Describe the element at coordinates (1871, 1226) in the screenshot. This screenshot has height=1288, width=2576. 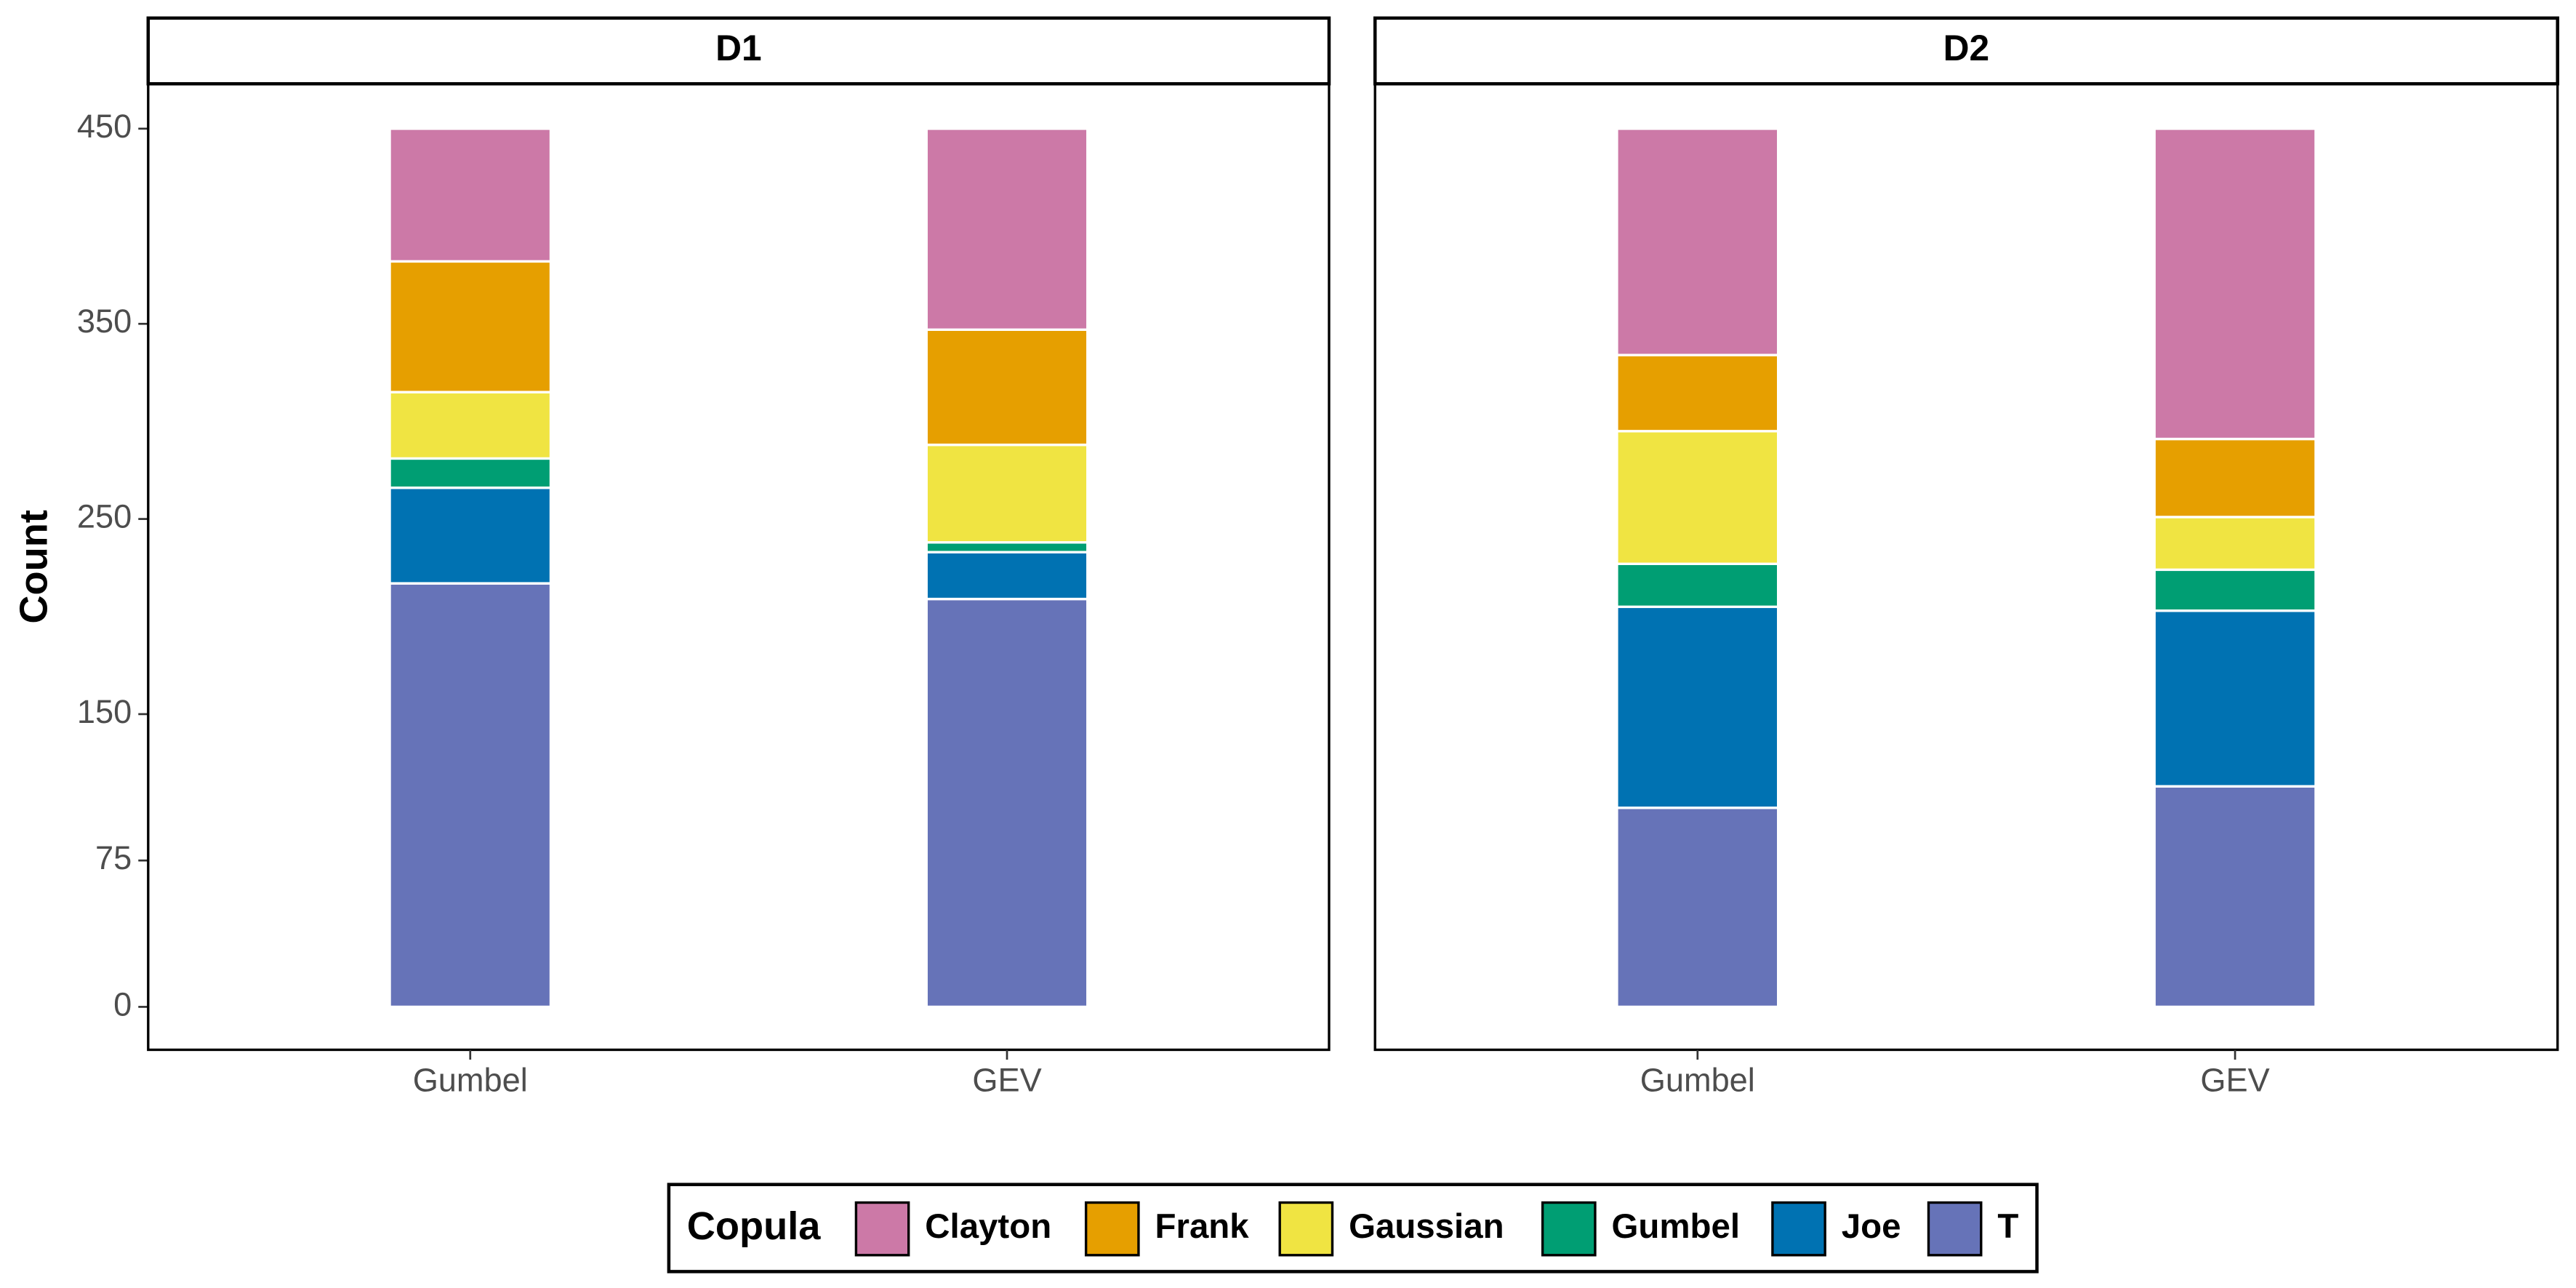
I see `legend-label: Joe` at that location.